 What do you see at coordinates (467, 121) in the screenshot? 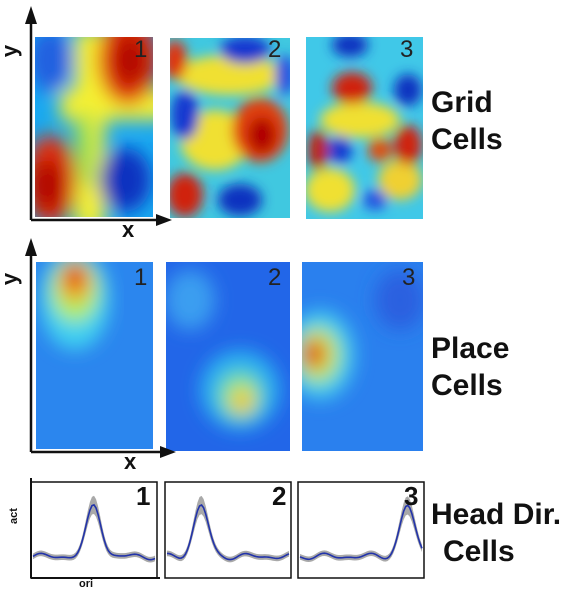
I see `grid-cells-label: Grid Cells` at bounding box center [467, 121].